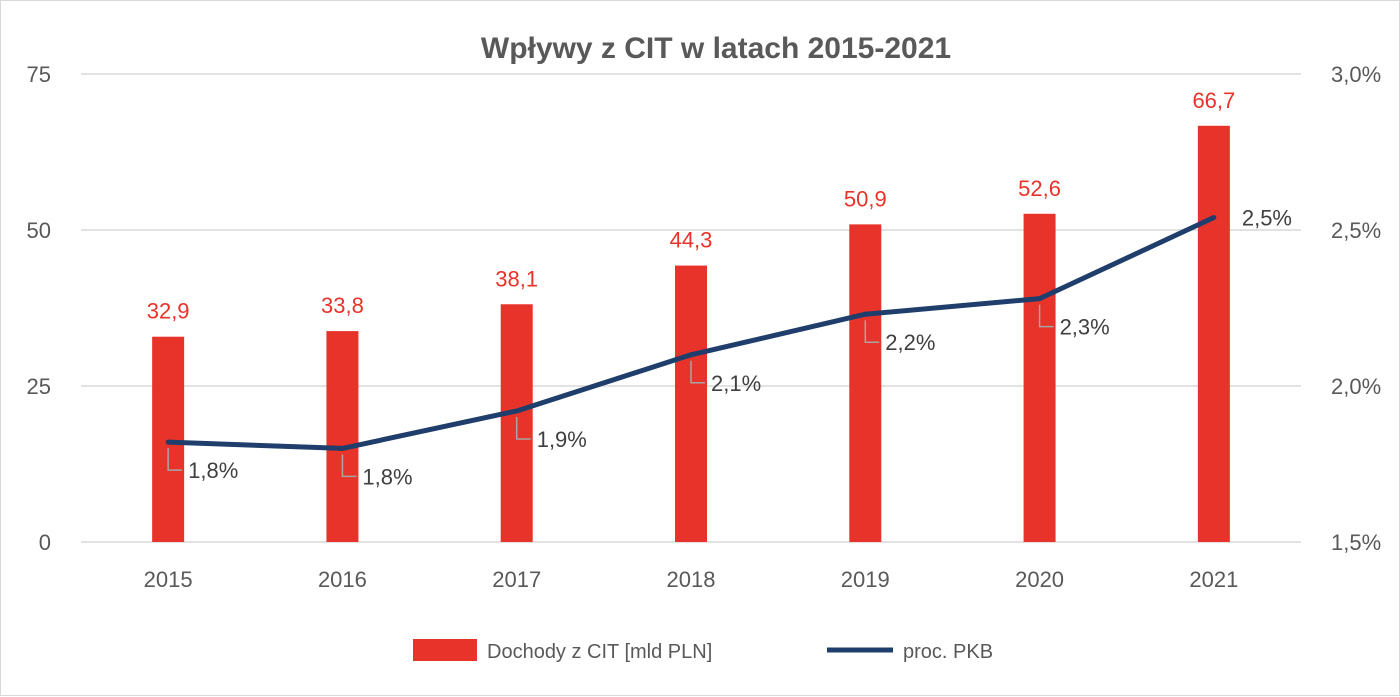 This screenshot has height=697, width=1400. What do you see at coordinates (865, 579) in the screenshot?
I see `x-tick-label: 2019` at bounding box center [865, 579].